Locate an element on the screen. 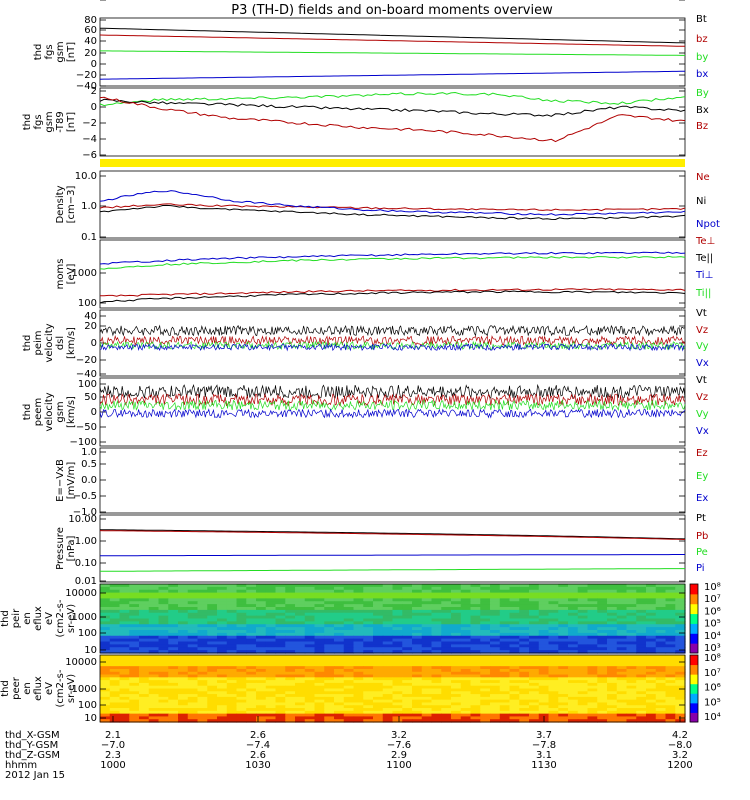  y-axis-label: Pressure [nPa] is located at coordinates (66, 548).